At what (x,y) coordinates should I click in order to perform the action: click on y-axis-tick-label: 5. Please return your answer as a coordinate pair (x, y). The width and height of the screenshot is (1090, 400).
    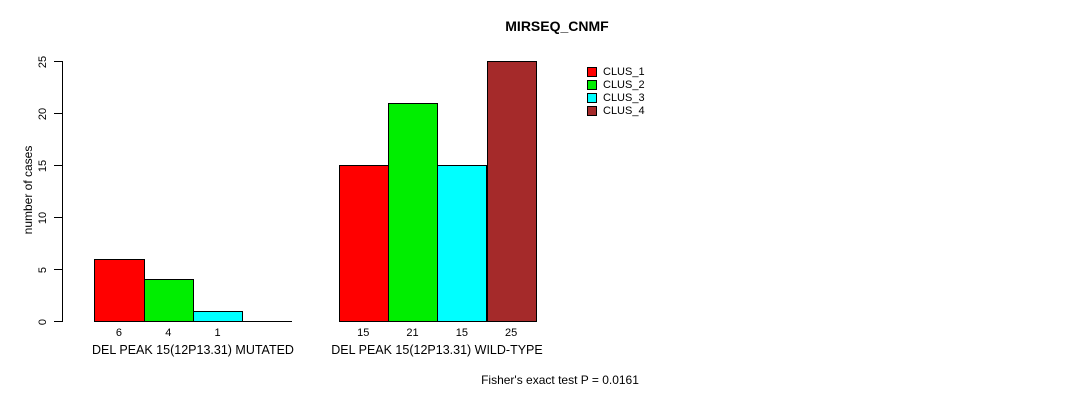
    Looking at the image, I should click on (43, 269).